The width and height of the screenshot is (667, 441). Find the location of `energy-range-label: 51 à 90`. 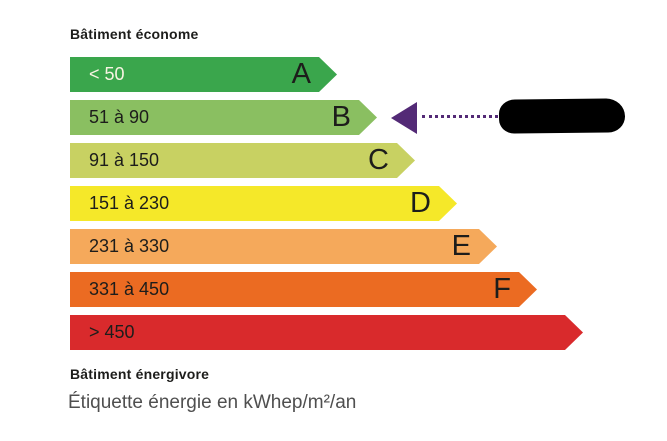

energy-range-label: 51 à 90 is located at coordinates (119, 117).